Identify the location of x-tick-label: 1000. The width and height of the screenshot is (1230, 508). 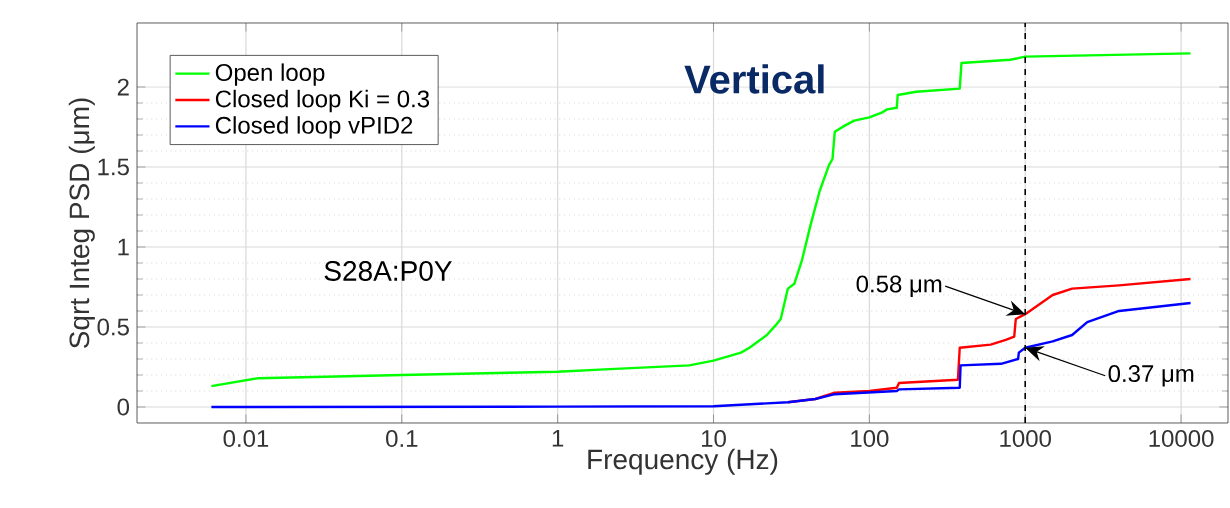
(1025, 439).